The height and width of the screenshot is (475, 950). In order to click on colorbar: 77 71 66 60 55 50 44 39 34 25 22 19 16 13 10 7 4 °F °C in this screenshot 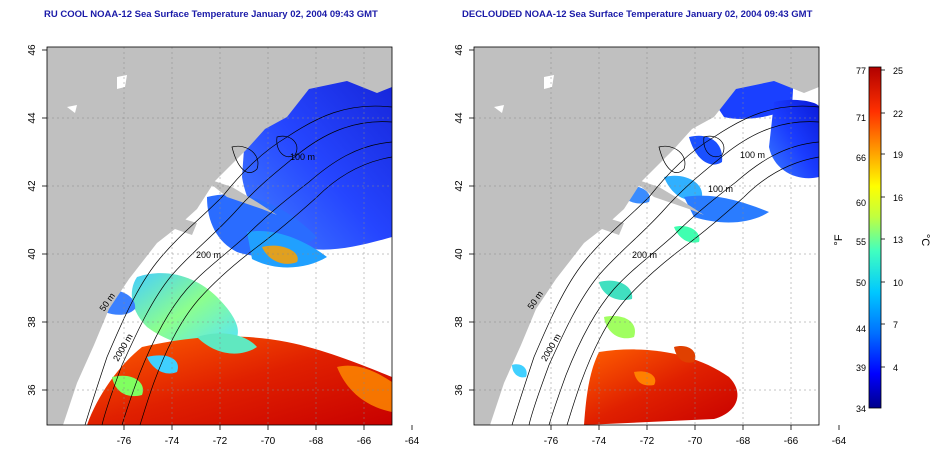, I will do `click(882, 240)`.